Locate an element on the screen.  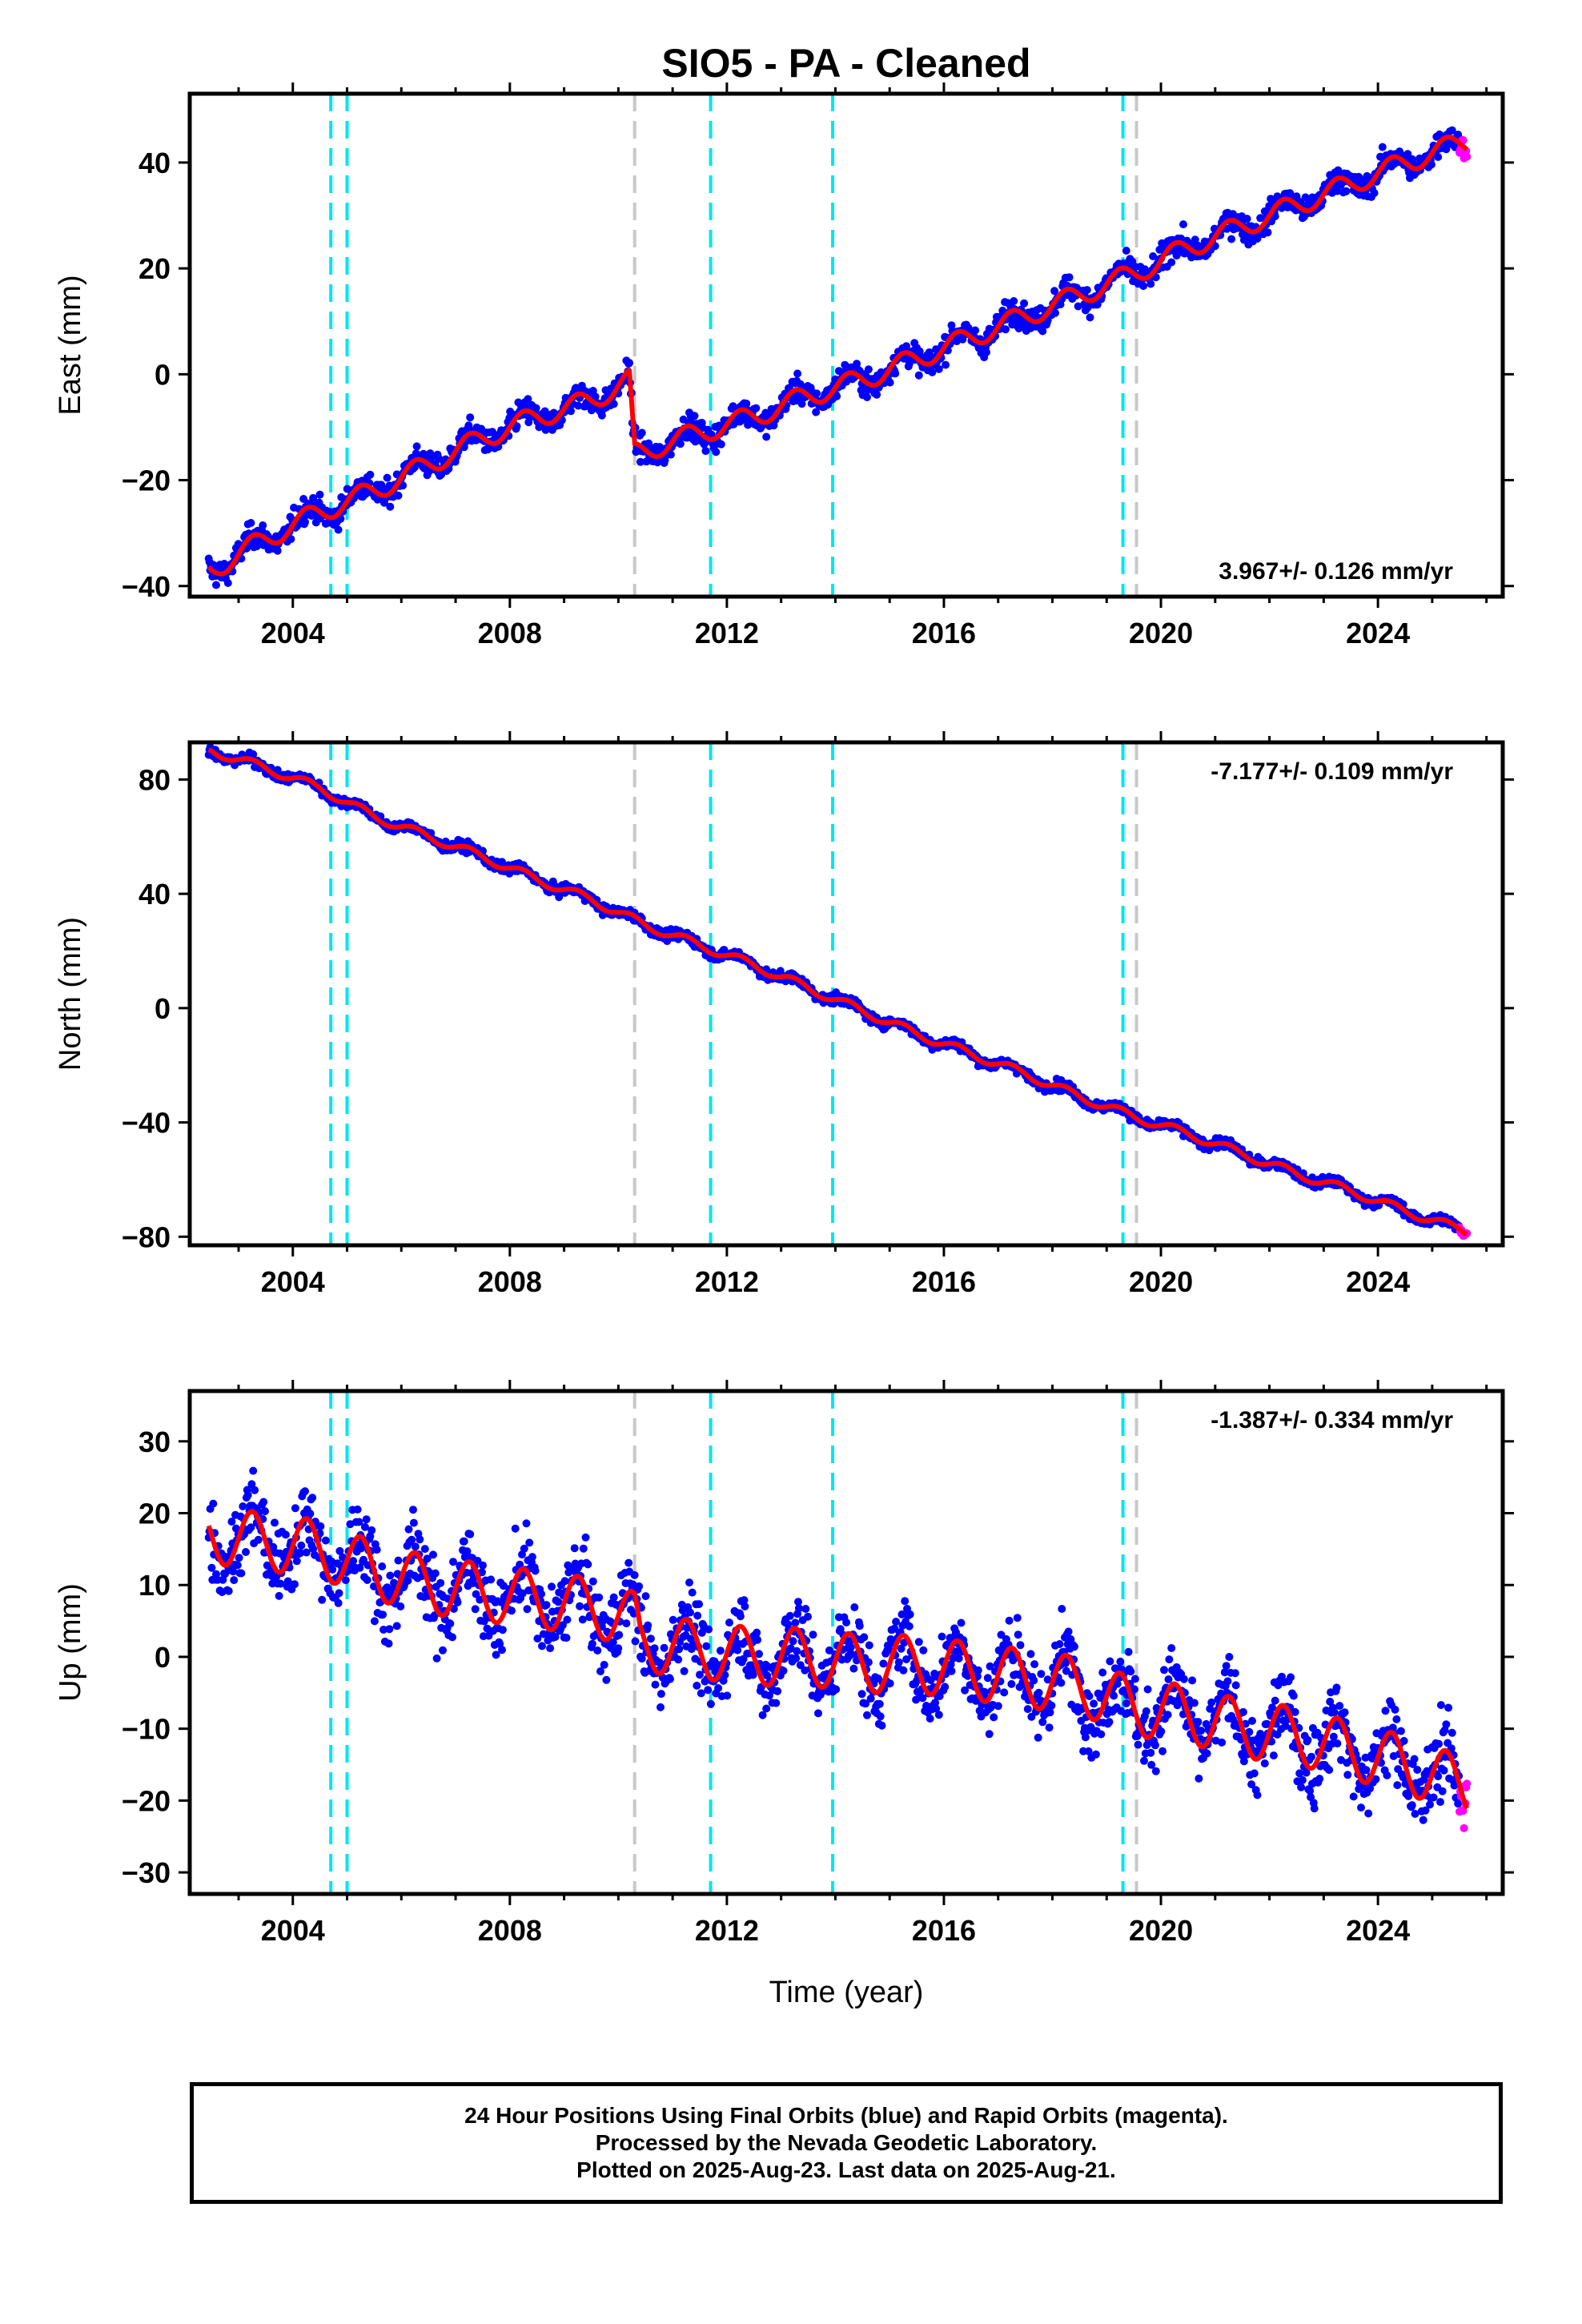
y-tick-label: 80 is located at coordinates (155, 779).